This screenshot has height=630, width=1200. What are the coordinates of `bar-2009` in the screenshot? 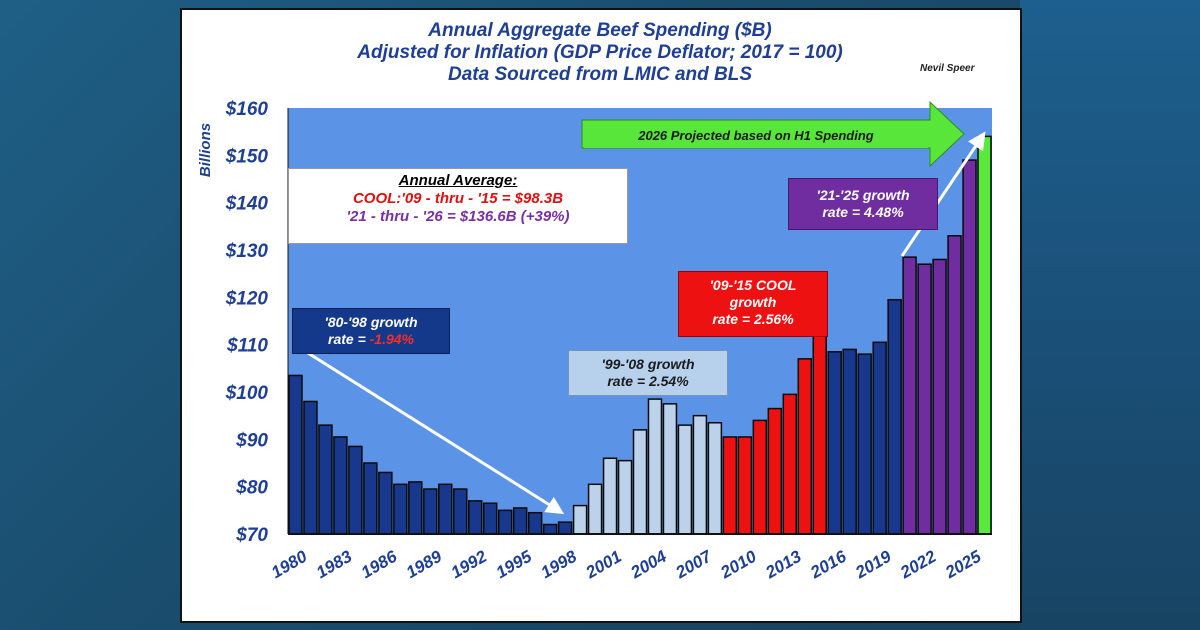 It's located at (730, 485).